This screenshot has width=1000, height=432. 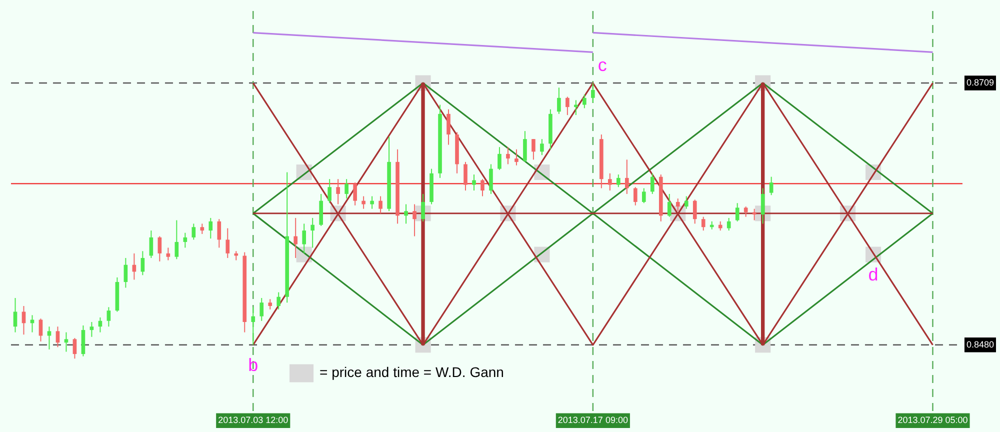 I want to click on y-tick-label: 0.8480, so click(x=980, y=344).